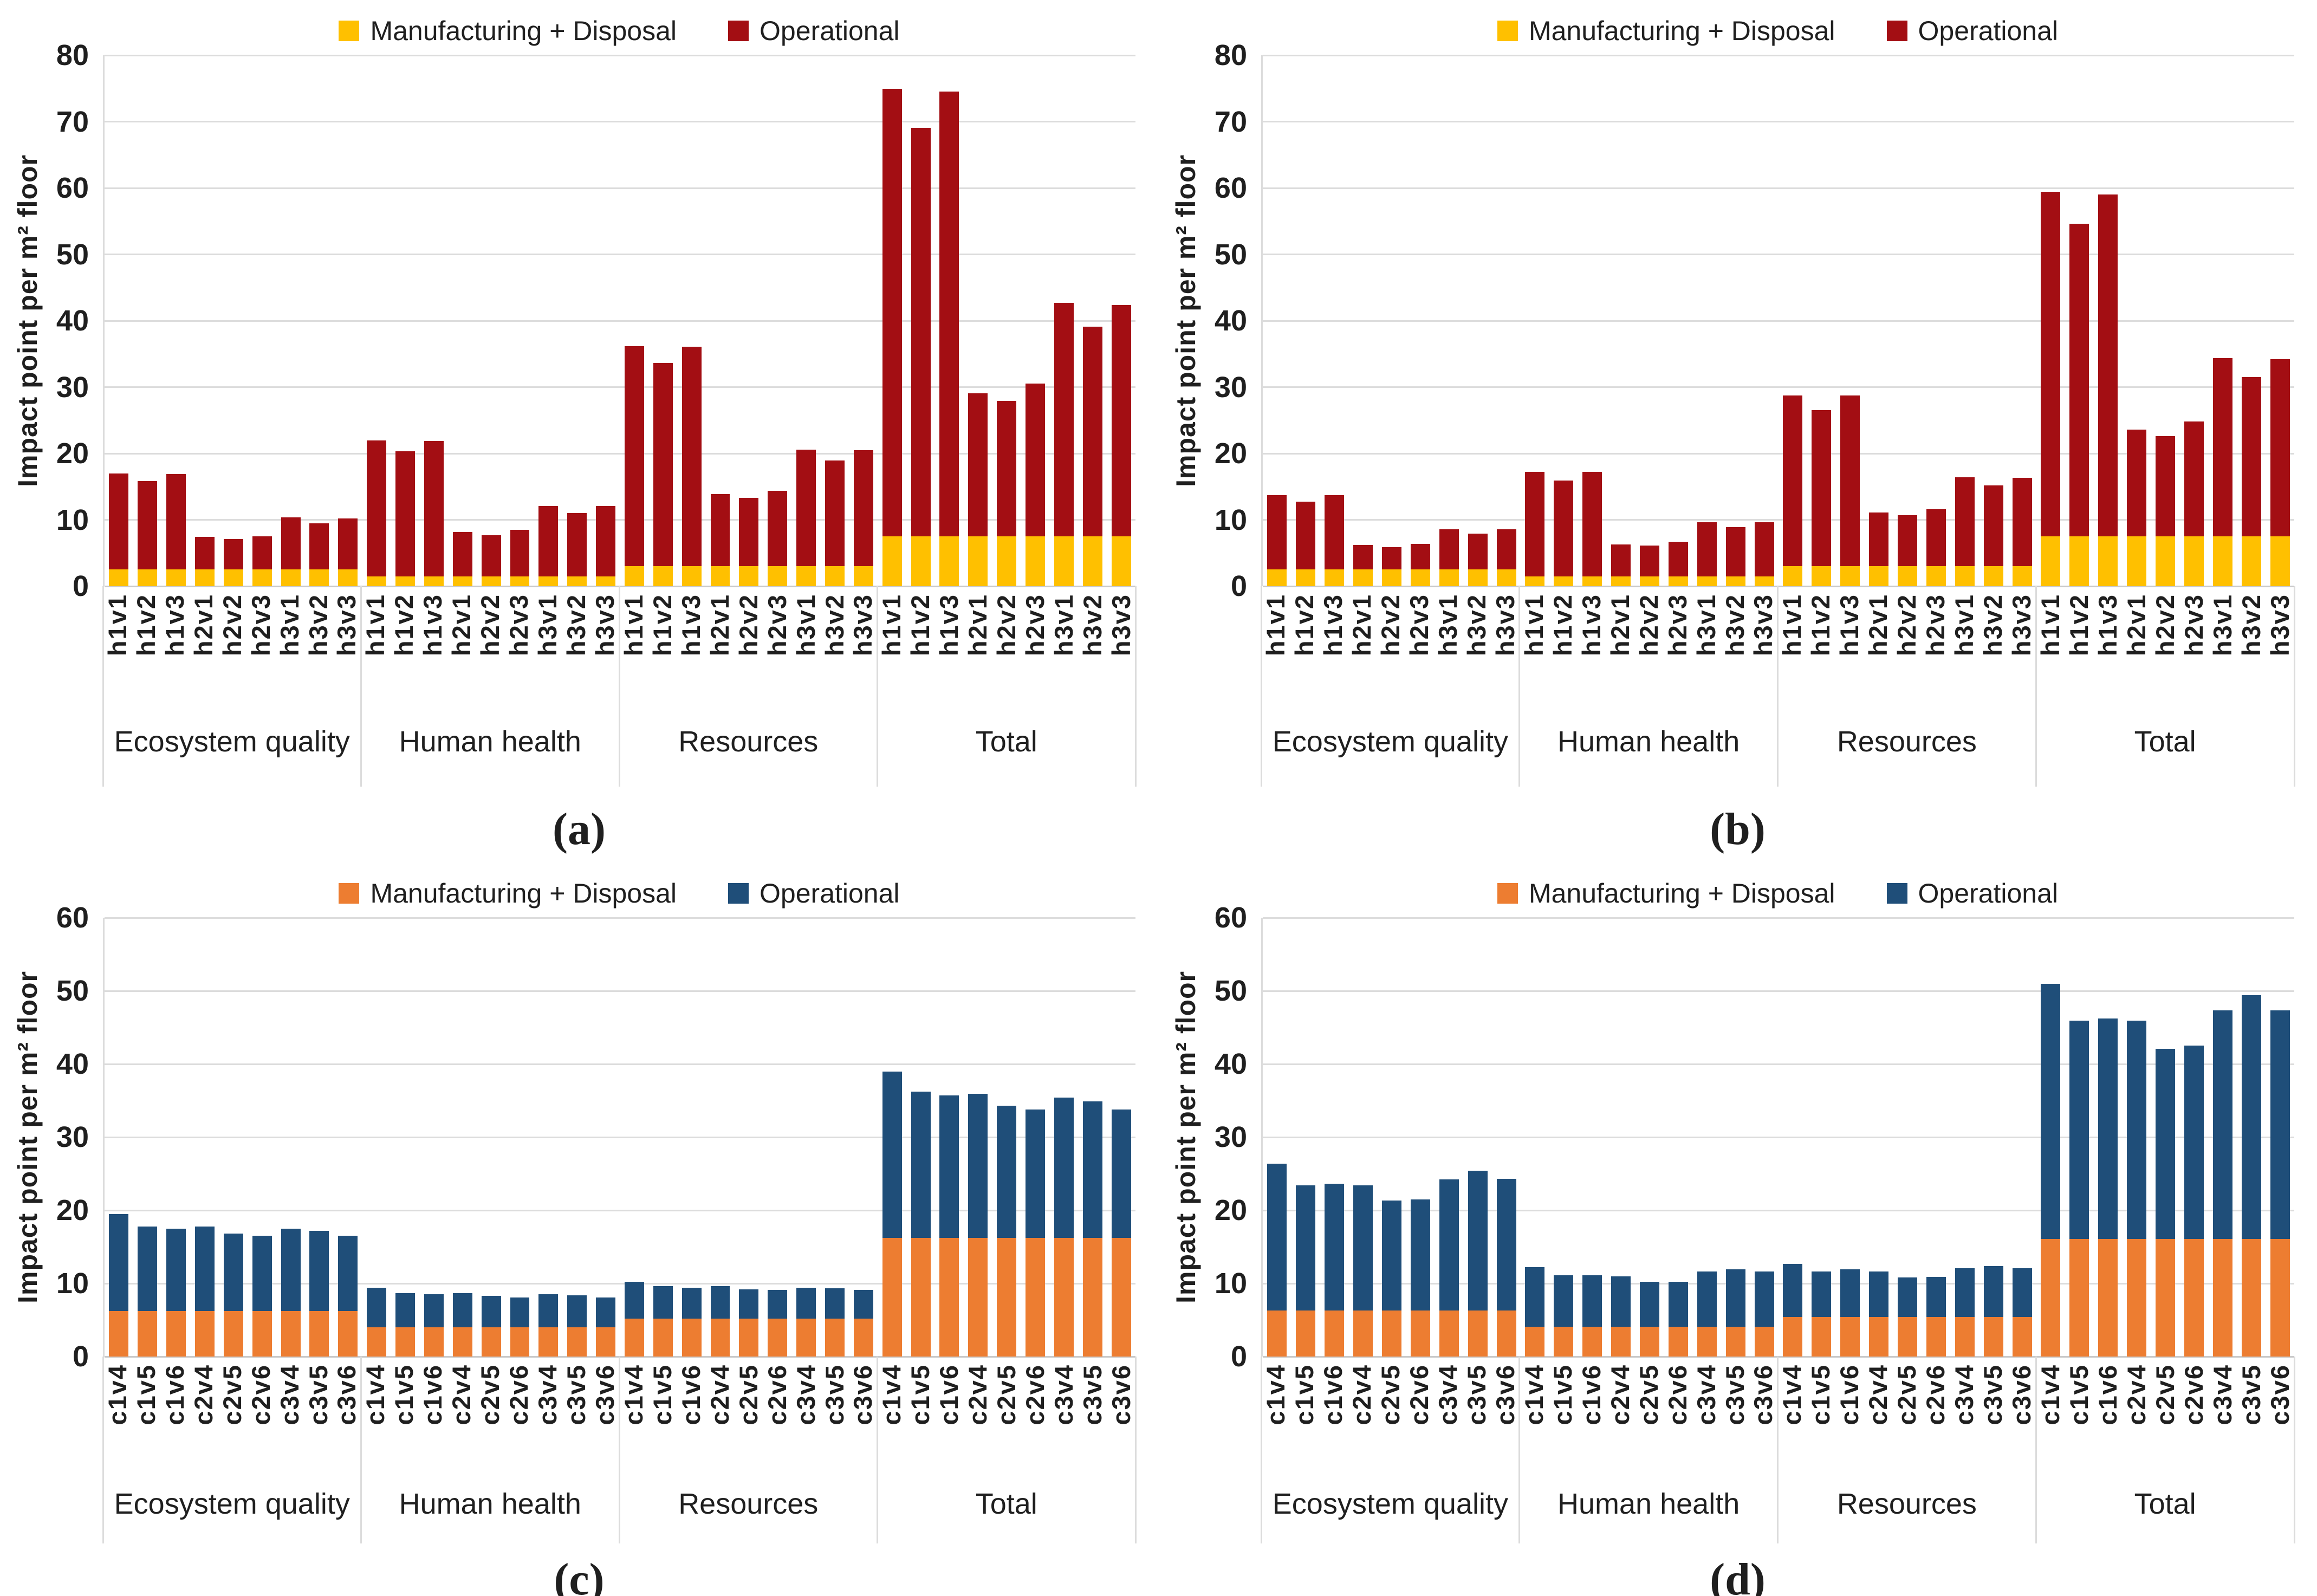  I want to click on x-tick-label: h1v3, so click(1332, 626).